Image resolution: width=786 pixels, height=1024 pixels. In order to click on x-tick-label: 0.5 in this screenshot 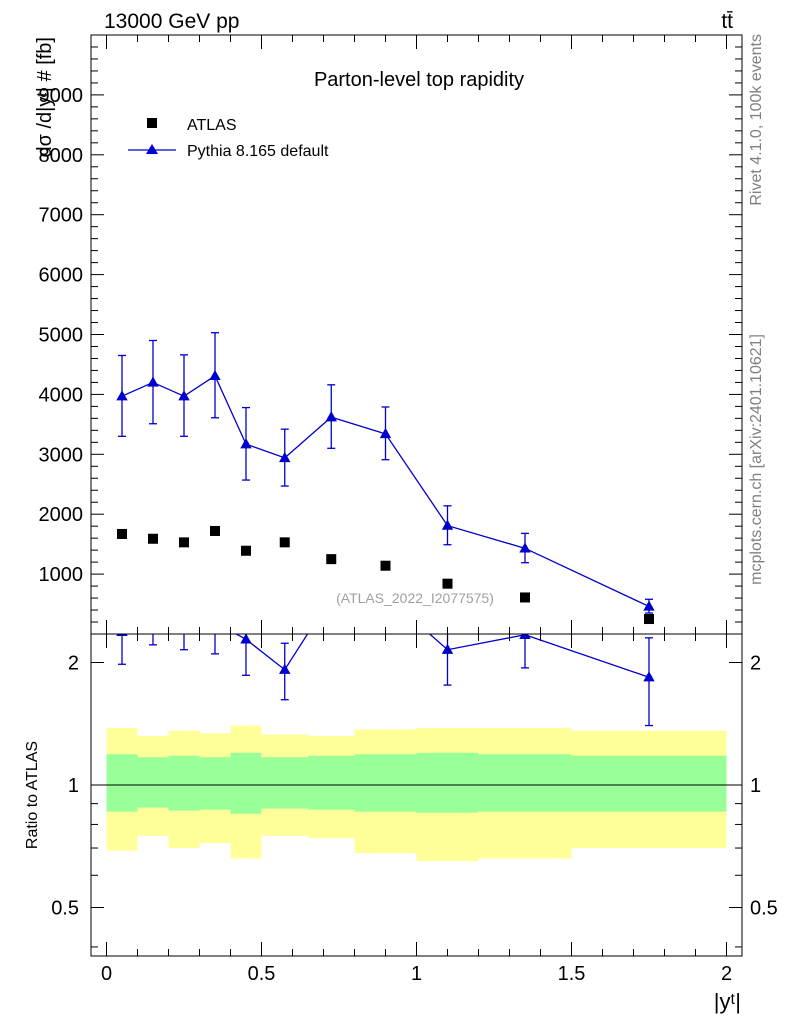, I will do `click(262, 974)`.